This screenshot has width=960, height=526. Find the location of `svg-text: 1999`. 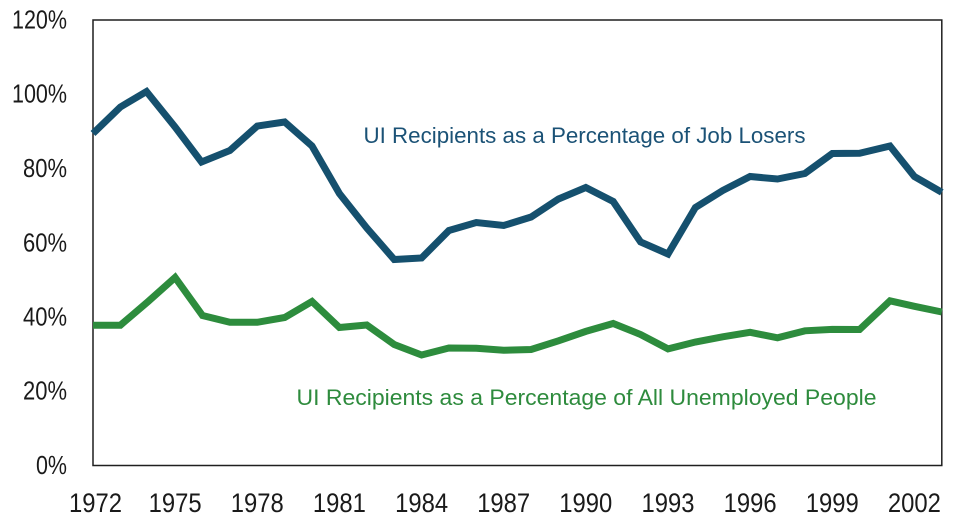

svg-text: 1999 is located at coordinates (832, 503).